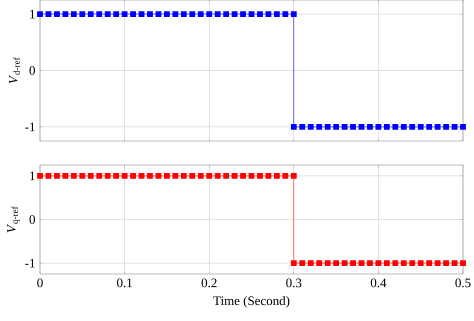  What do you see at coordinates (378, 283) in the screenshot?
I see `x-tick-label: 0.4` at bounding box center [378, 283].